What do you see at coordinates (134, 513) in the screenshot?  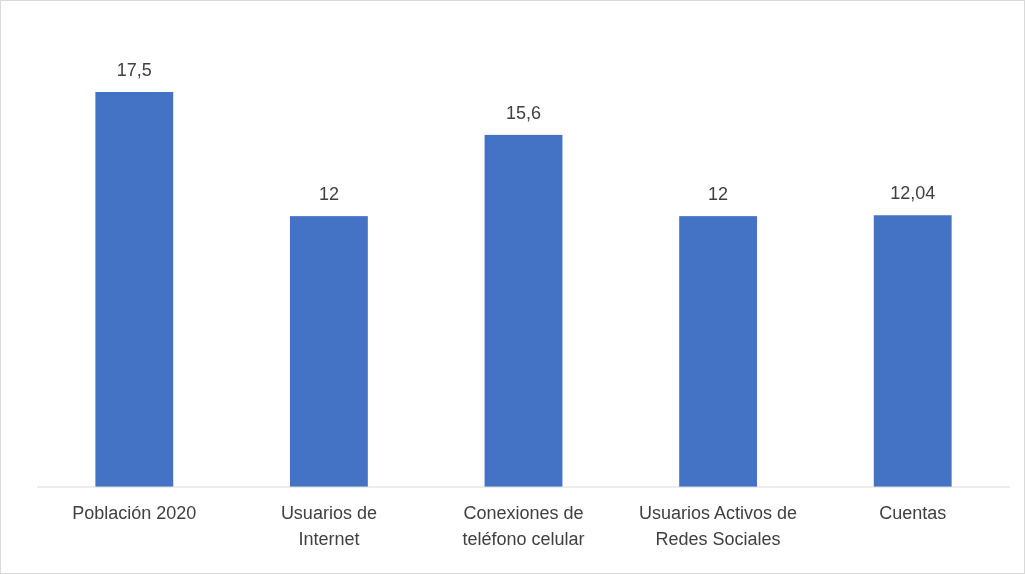 I see `x-tick-label: Población 2020` at bounding box center [134, 513].